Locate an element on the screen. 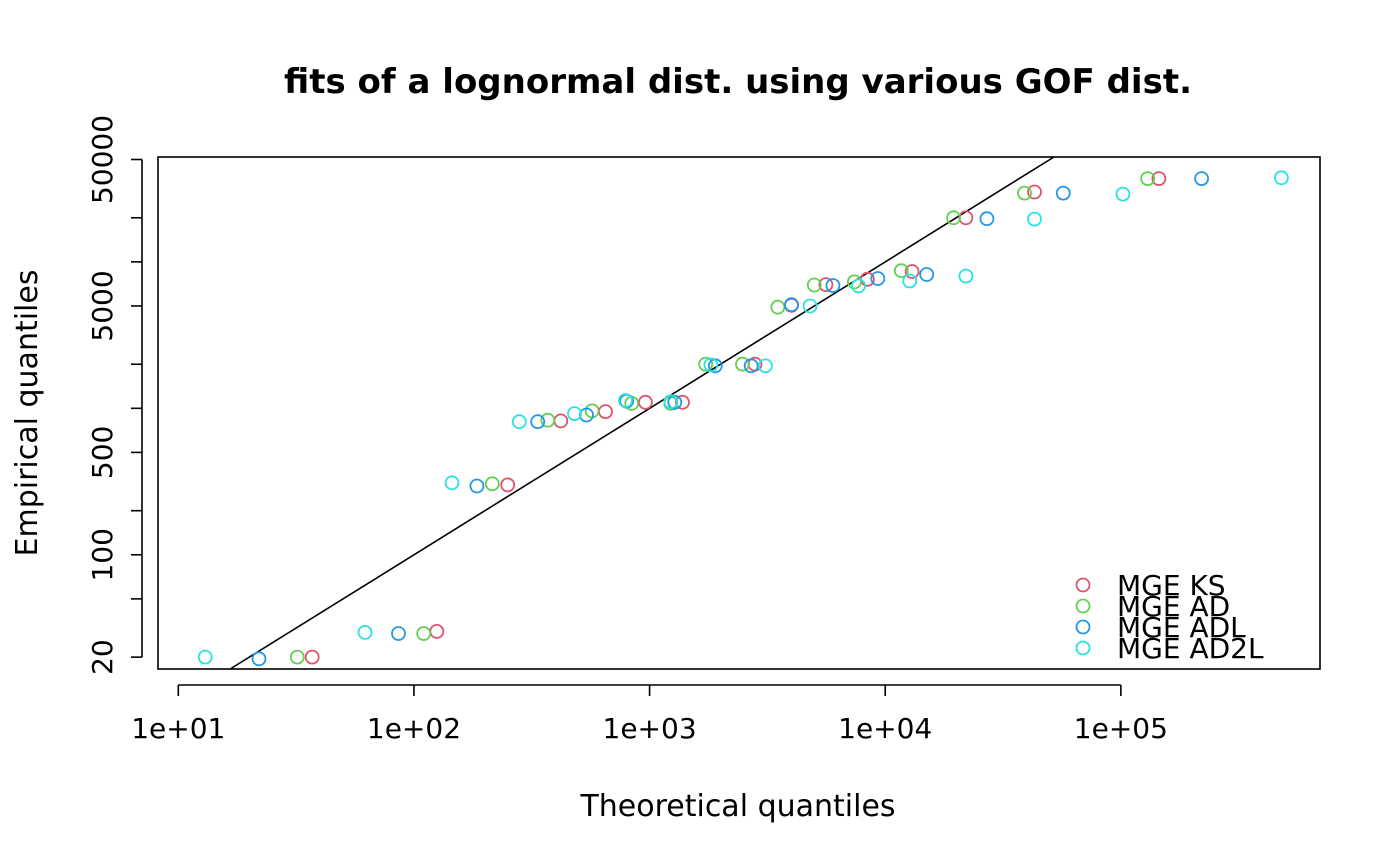  legend-label: MGE AD2L is located at coordinates (1190, 648).